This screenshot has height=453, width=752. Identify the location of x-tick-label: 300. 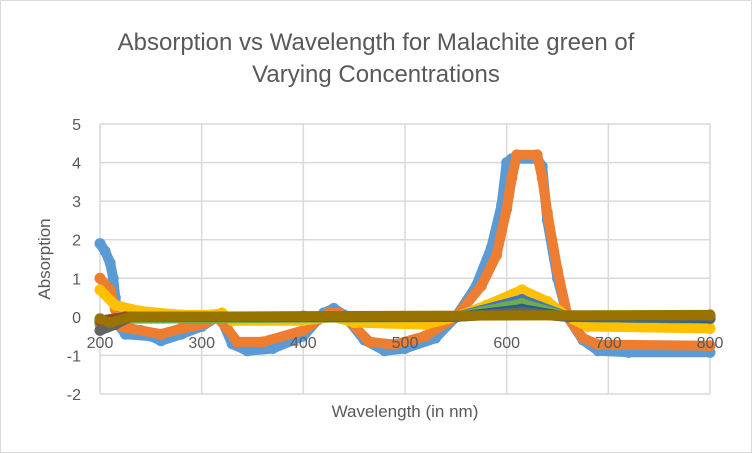
(201, 343).